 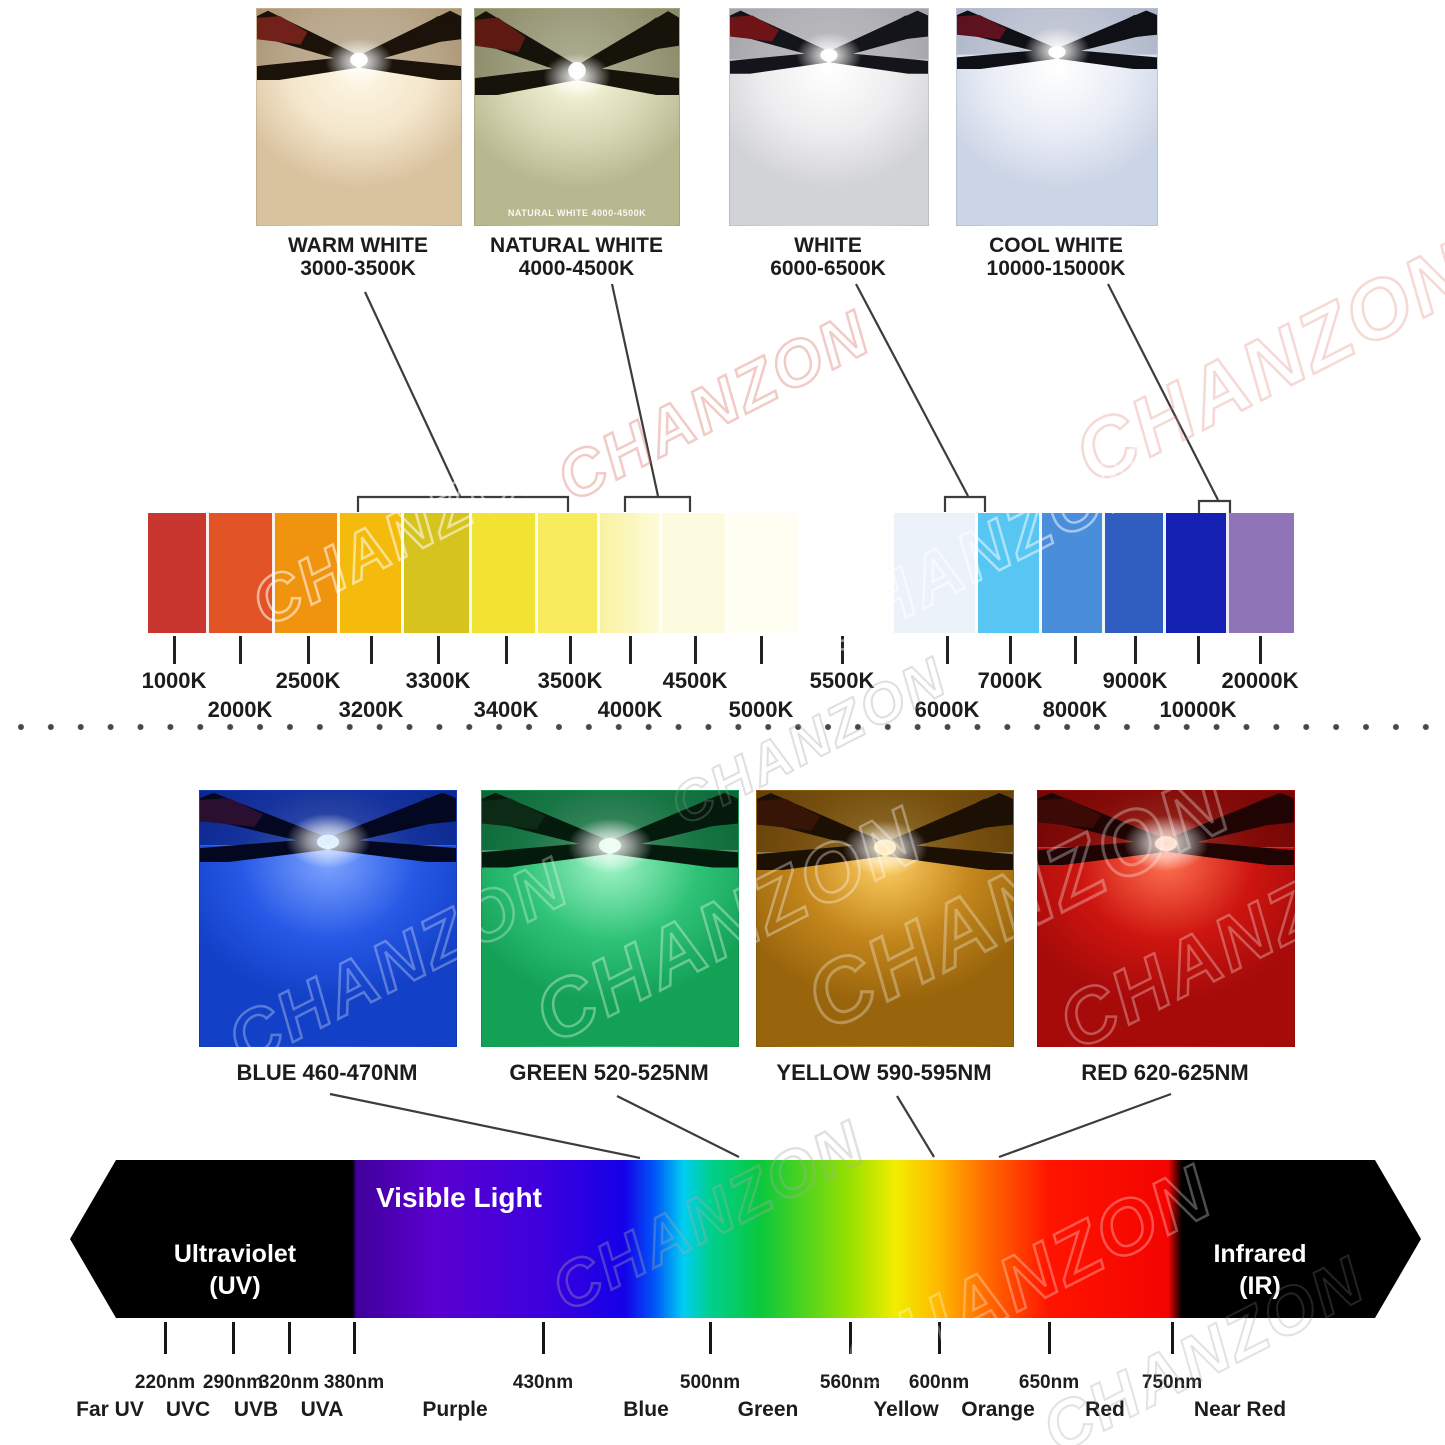 What do you see at coordinates (242, 573) in the screenshot?
I see `kelvin-segment-2000K` at bounding box center [242, 573].